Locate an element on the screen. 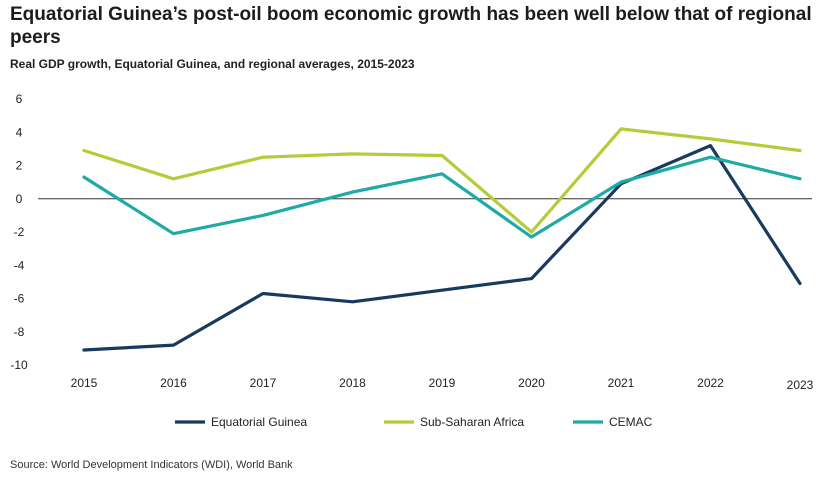 This screenshot has width=830, height=488. y-tick-label: 2 is located at coordinates (19, 166).